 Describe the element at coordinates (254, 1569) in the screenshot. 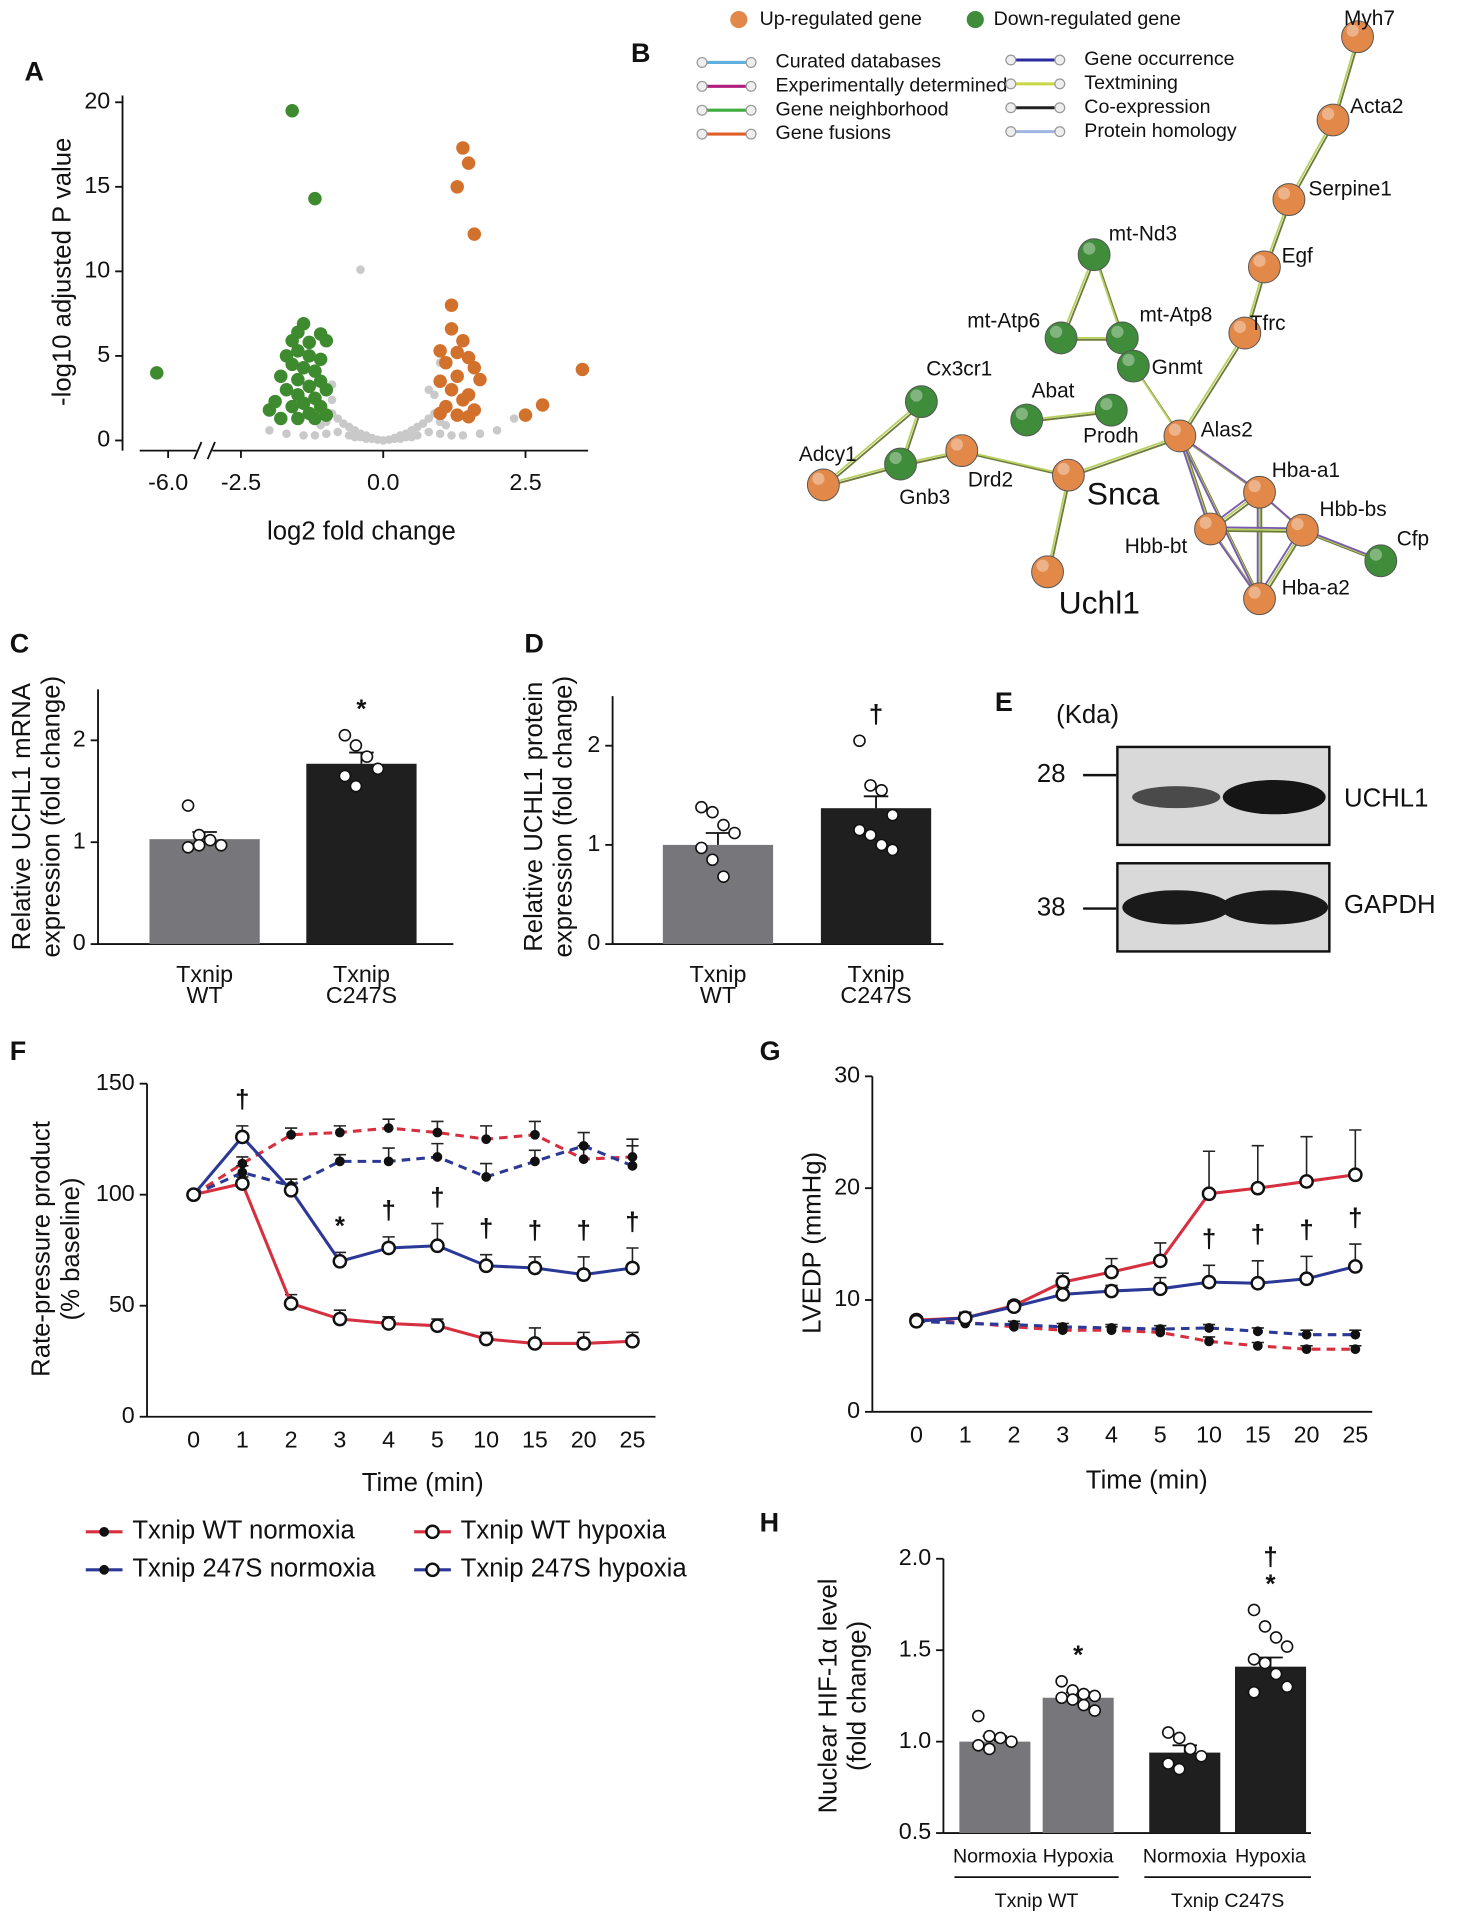

I see `legend-label: Txnip 247S normoxia` at that location.